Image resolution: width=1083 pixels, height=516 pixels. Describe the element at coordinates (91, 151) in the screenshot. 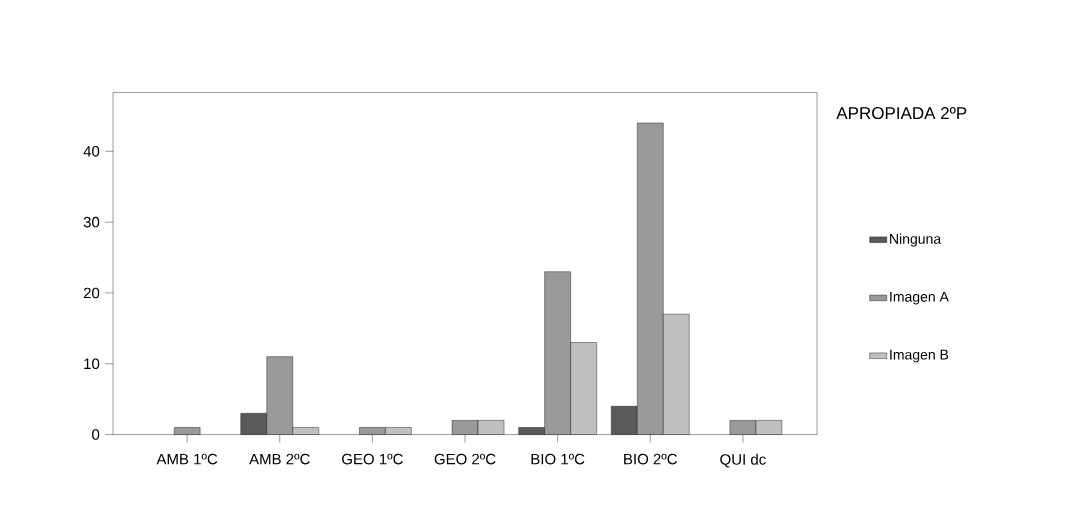

I see `y-tick-label: 40` at that location.